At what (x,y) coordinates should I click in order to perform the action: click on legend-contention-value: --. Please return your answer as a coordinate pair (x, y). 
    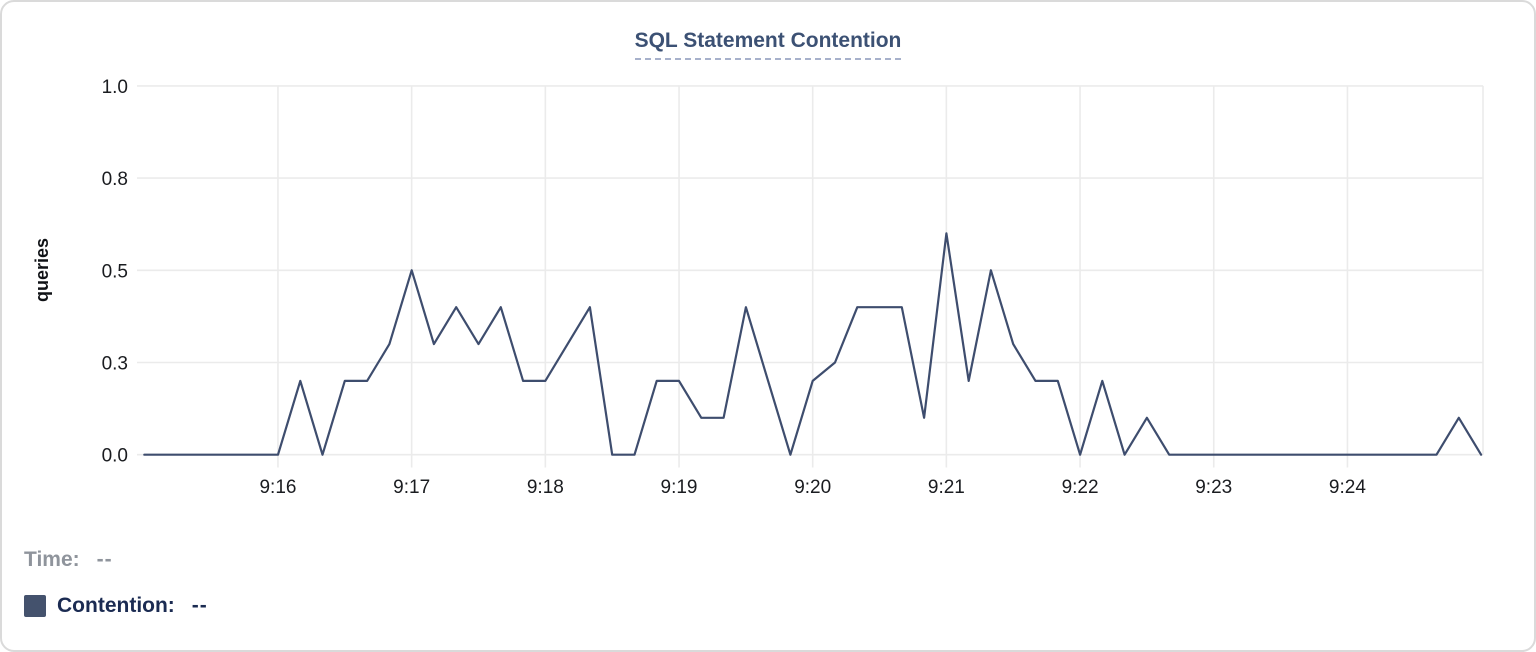
    Looking at the image, I should click on (199, 605).